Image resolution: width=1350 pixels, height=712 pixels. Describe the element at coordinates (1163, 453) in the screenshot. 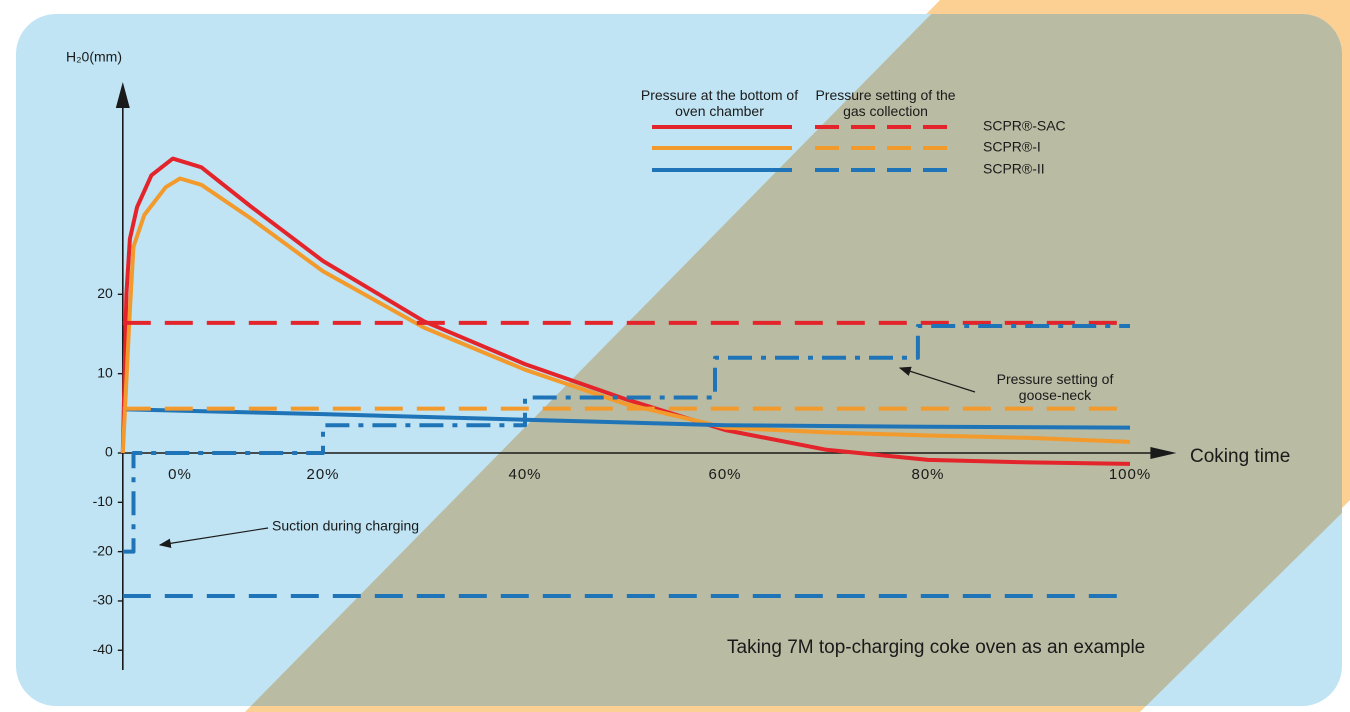

I see `x-axis-arrow` at that location.